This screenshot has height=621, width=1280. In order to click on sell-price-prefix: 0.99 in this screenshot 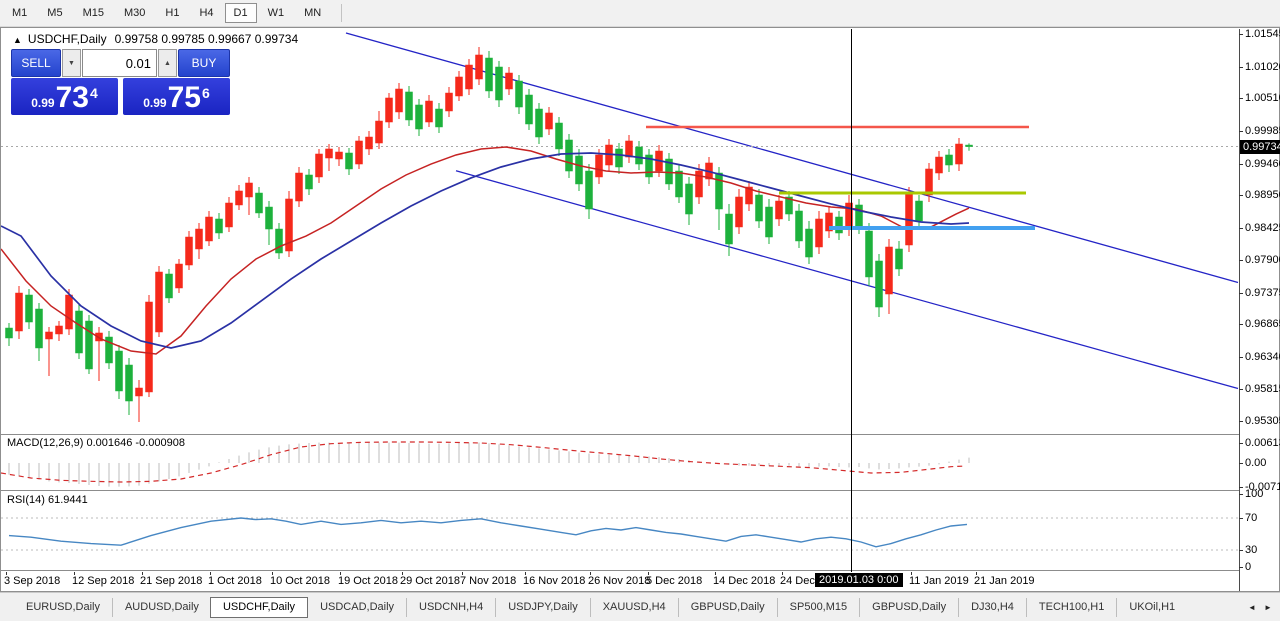, I will do `click(43, 103)`.